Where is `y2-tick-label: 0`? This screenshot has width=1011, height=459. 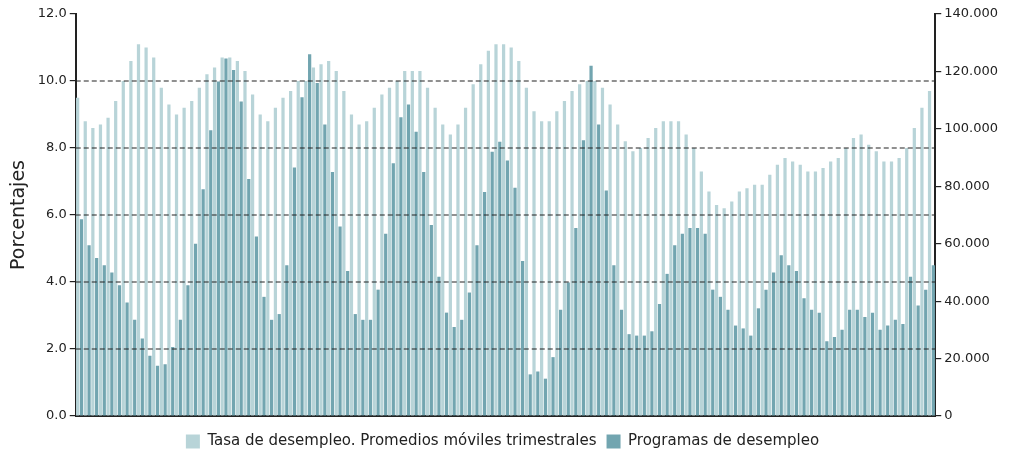 y2-tick-label: 0 is located at coordinates (948, 415).